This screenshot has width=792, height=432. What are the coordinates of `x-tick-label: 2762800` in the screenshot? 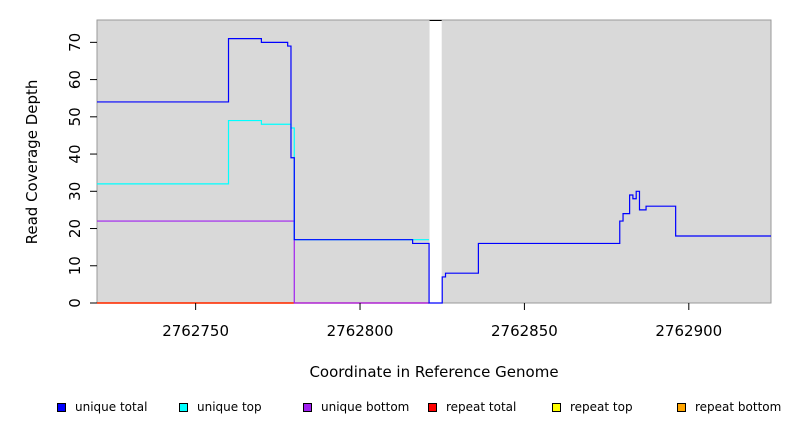 It's located at (360, 331).